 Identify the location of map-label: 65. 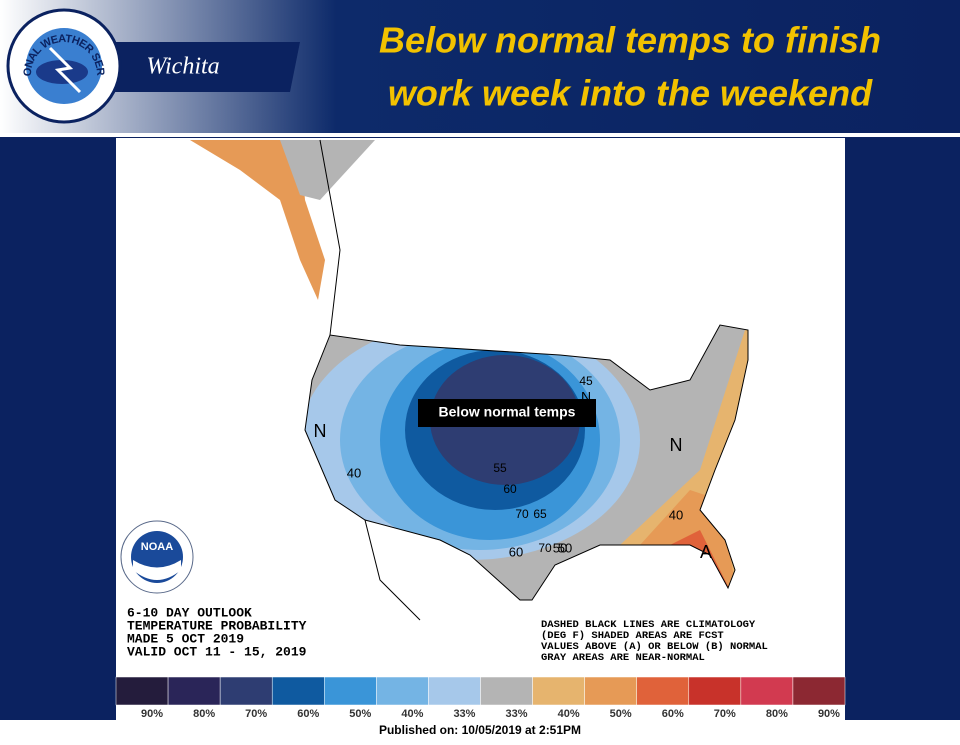
(540, 514).